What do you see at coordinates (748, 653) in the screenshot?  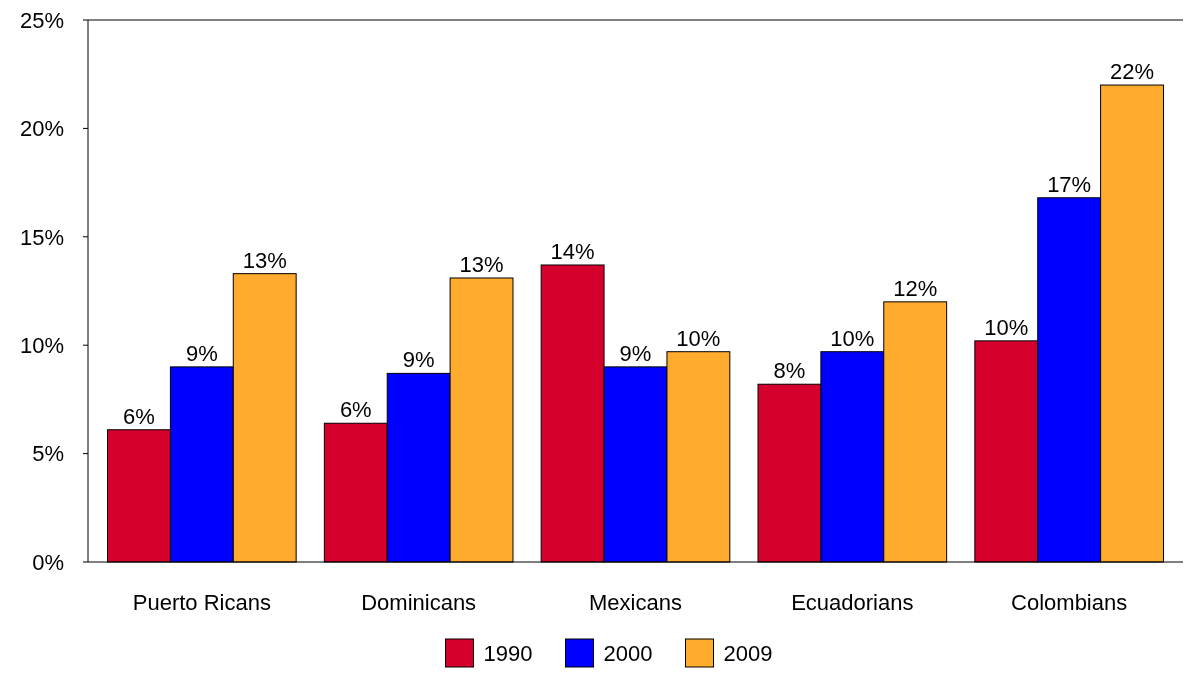 I see `legend-label: 2009` at bounding box center [748, 653].